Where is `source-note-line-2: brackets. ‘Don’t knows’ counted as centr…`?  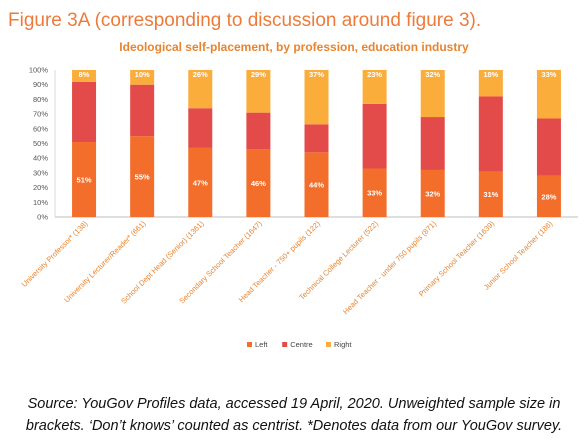
source-note-line-2: brackets. ‘Don’t knows’ counted as centr… is located at coordinates (294, 426).